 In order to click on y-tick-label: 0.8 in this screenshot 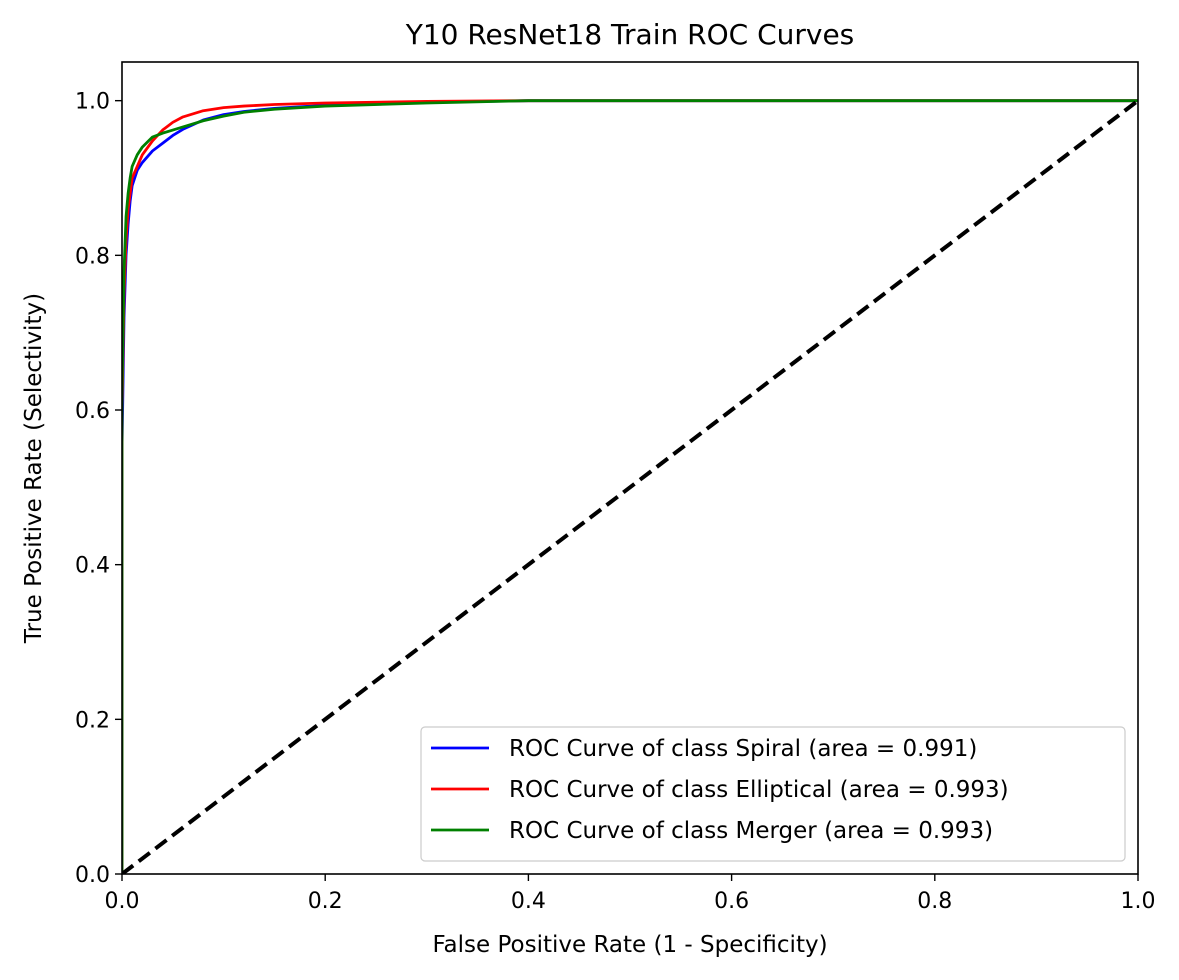, I will do `click(92, 256)`.